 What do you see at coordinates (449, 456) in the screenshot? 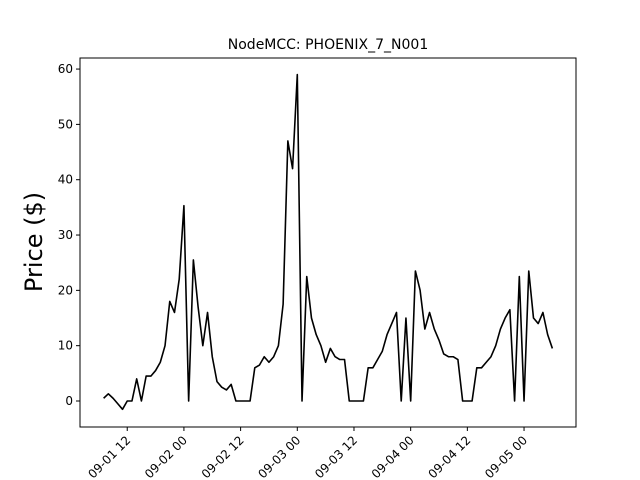
I see `x-tick-label: 09-04 12` at bounding box center [449, 456].